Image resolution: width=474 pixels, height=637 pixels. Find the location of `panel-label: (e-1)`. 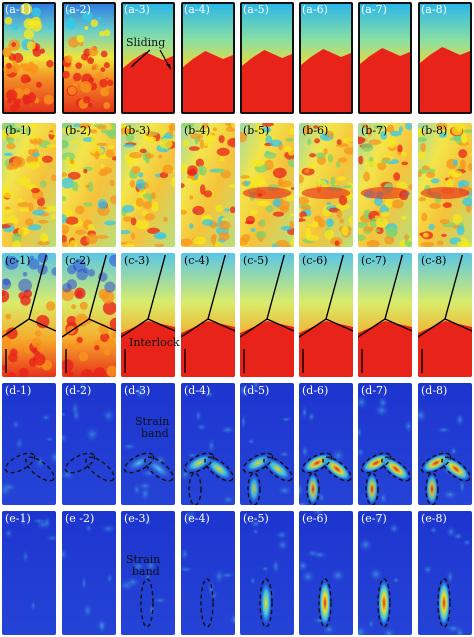

panel-label: (e-1) is located at coordinates (18, 518).